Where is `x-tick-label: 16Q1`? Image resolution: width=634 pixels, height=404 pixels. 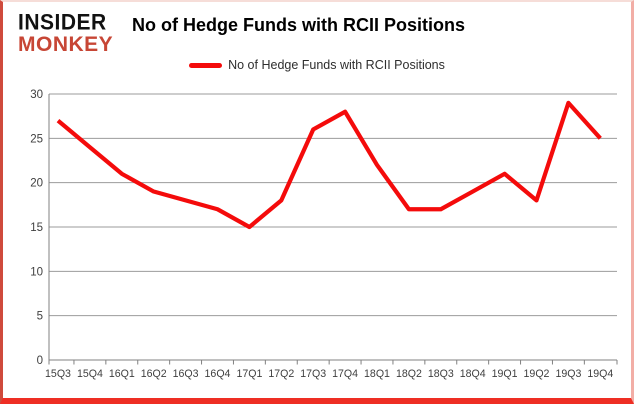
x-tick-label: 16Q1 is located at coordinates (122, 374).